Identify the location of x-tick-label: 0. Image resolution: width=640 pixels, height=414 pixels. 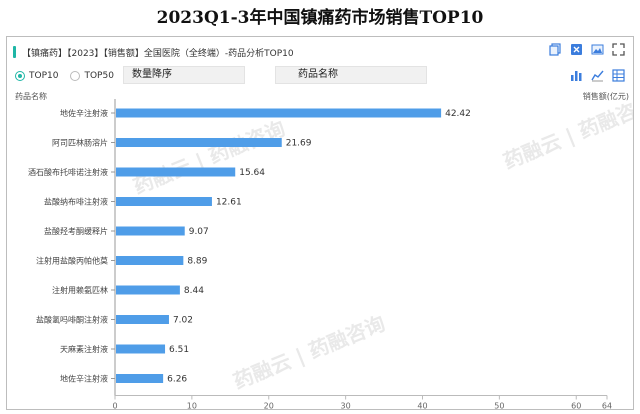
(114, 406).